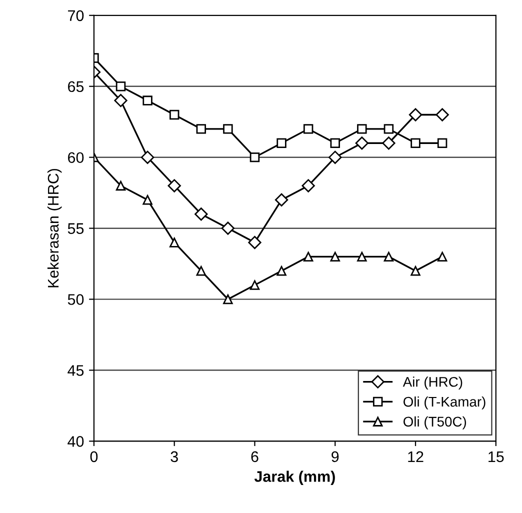  Describe the element at coordinates (76, 16) in the screenshot. I see `y-tick-label: 70` at that location.